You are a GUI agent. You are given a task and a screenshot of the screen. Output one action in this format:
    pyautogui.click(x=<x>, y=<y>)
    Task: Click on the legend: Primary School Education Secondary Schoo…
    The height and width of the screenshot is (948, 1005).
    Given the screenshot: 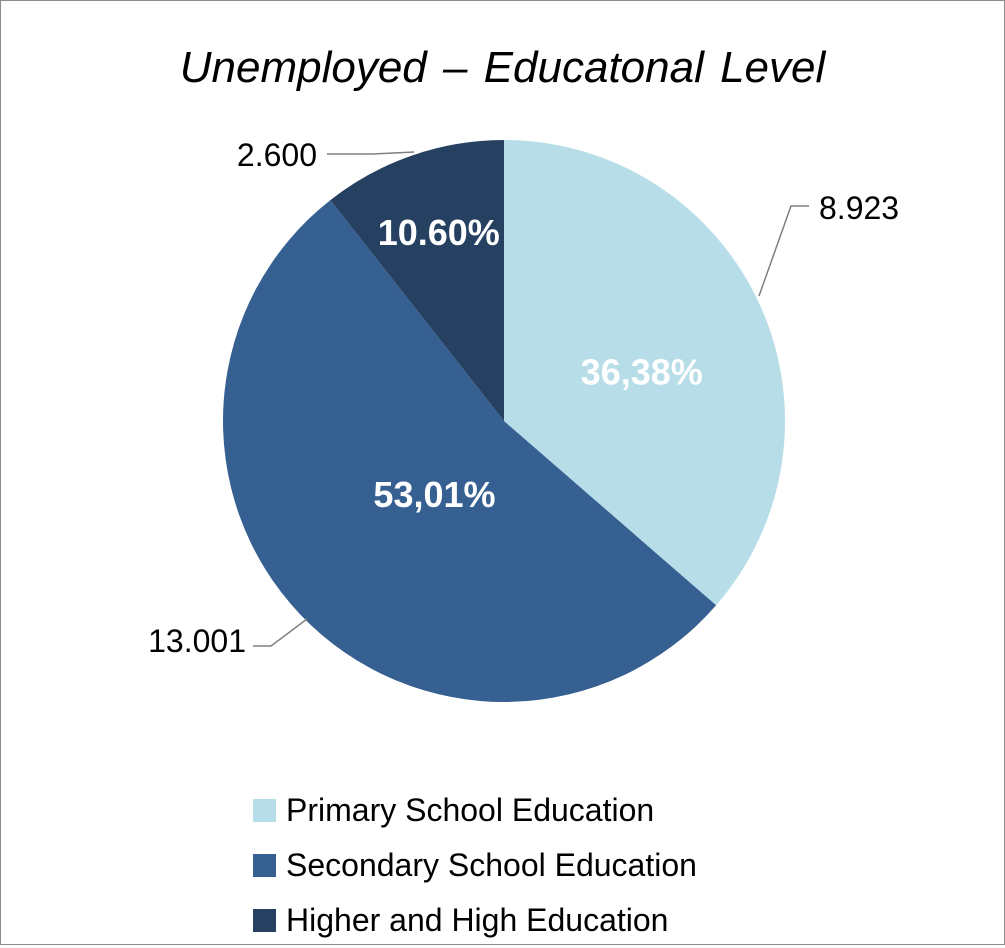 What is the action you would take?
    pyautogui.click(x=475, y=865)
    